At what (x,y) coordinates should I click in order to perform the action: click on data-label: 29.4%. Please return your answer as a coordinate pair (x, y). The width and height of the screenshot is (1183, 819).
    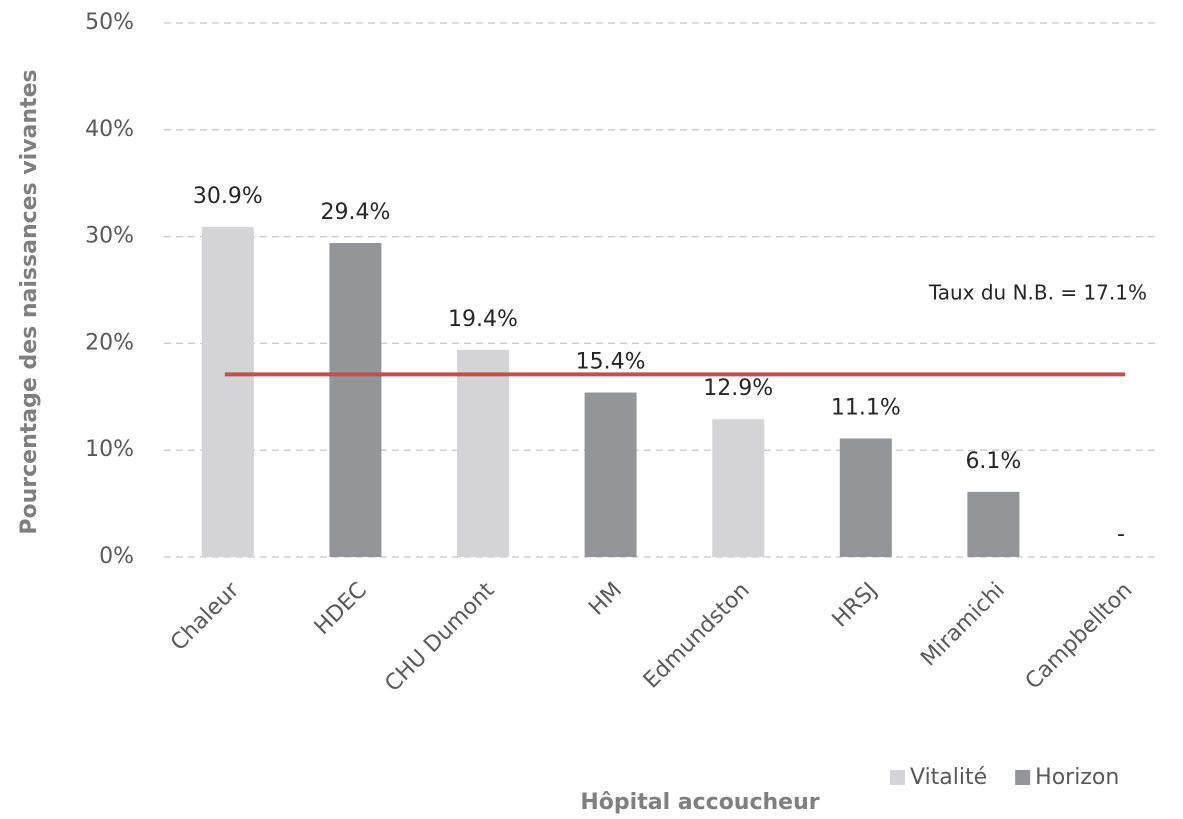
    Looking at the image, I should click on (355, 212).